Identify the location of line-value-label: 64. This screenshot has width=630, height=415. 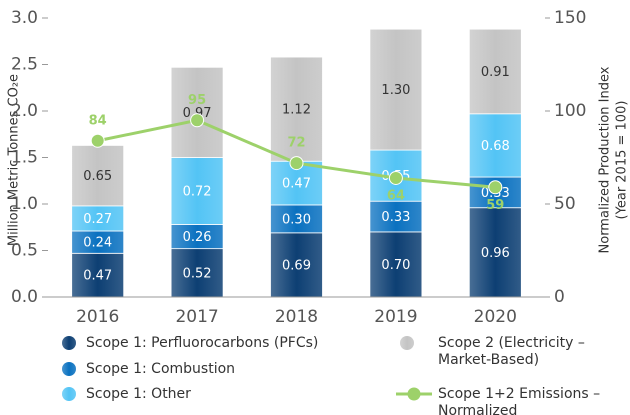
(396, 195).